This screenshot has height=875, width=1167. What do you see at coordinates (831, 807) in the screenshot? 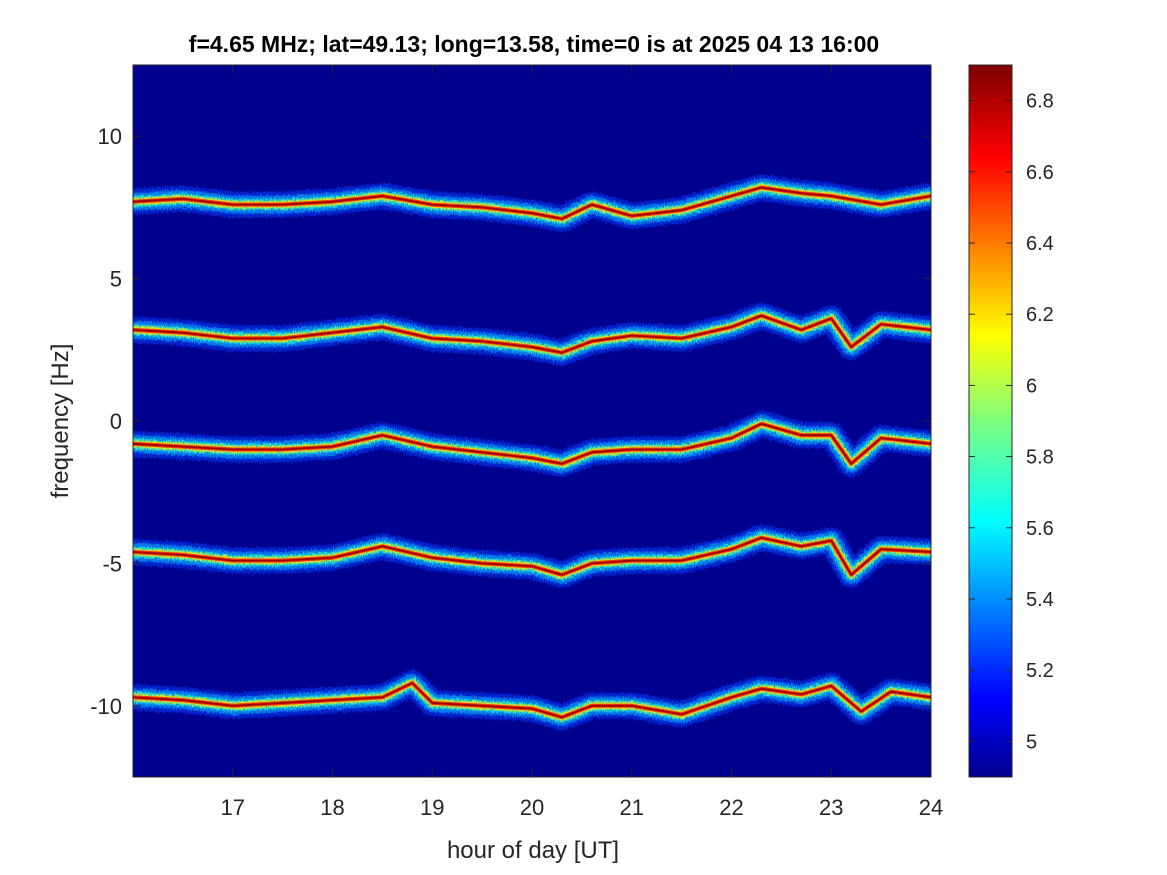
I see `x-tick-label: 23` at bounding box center [831, 807].